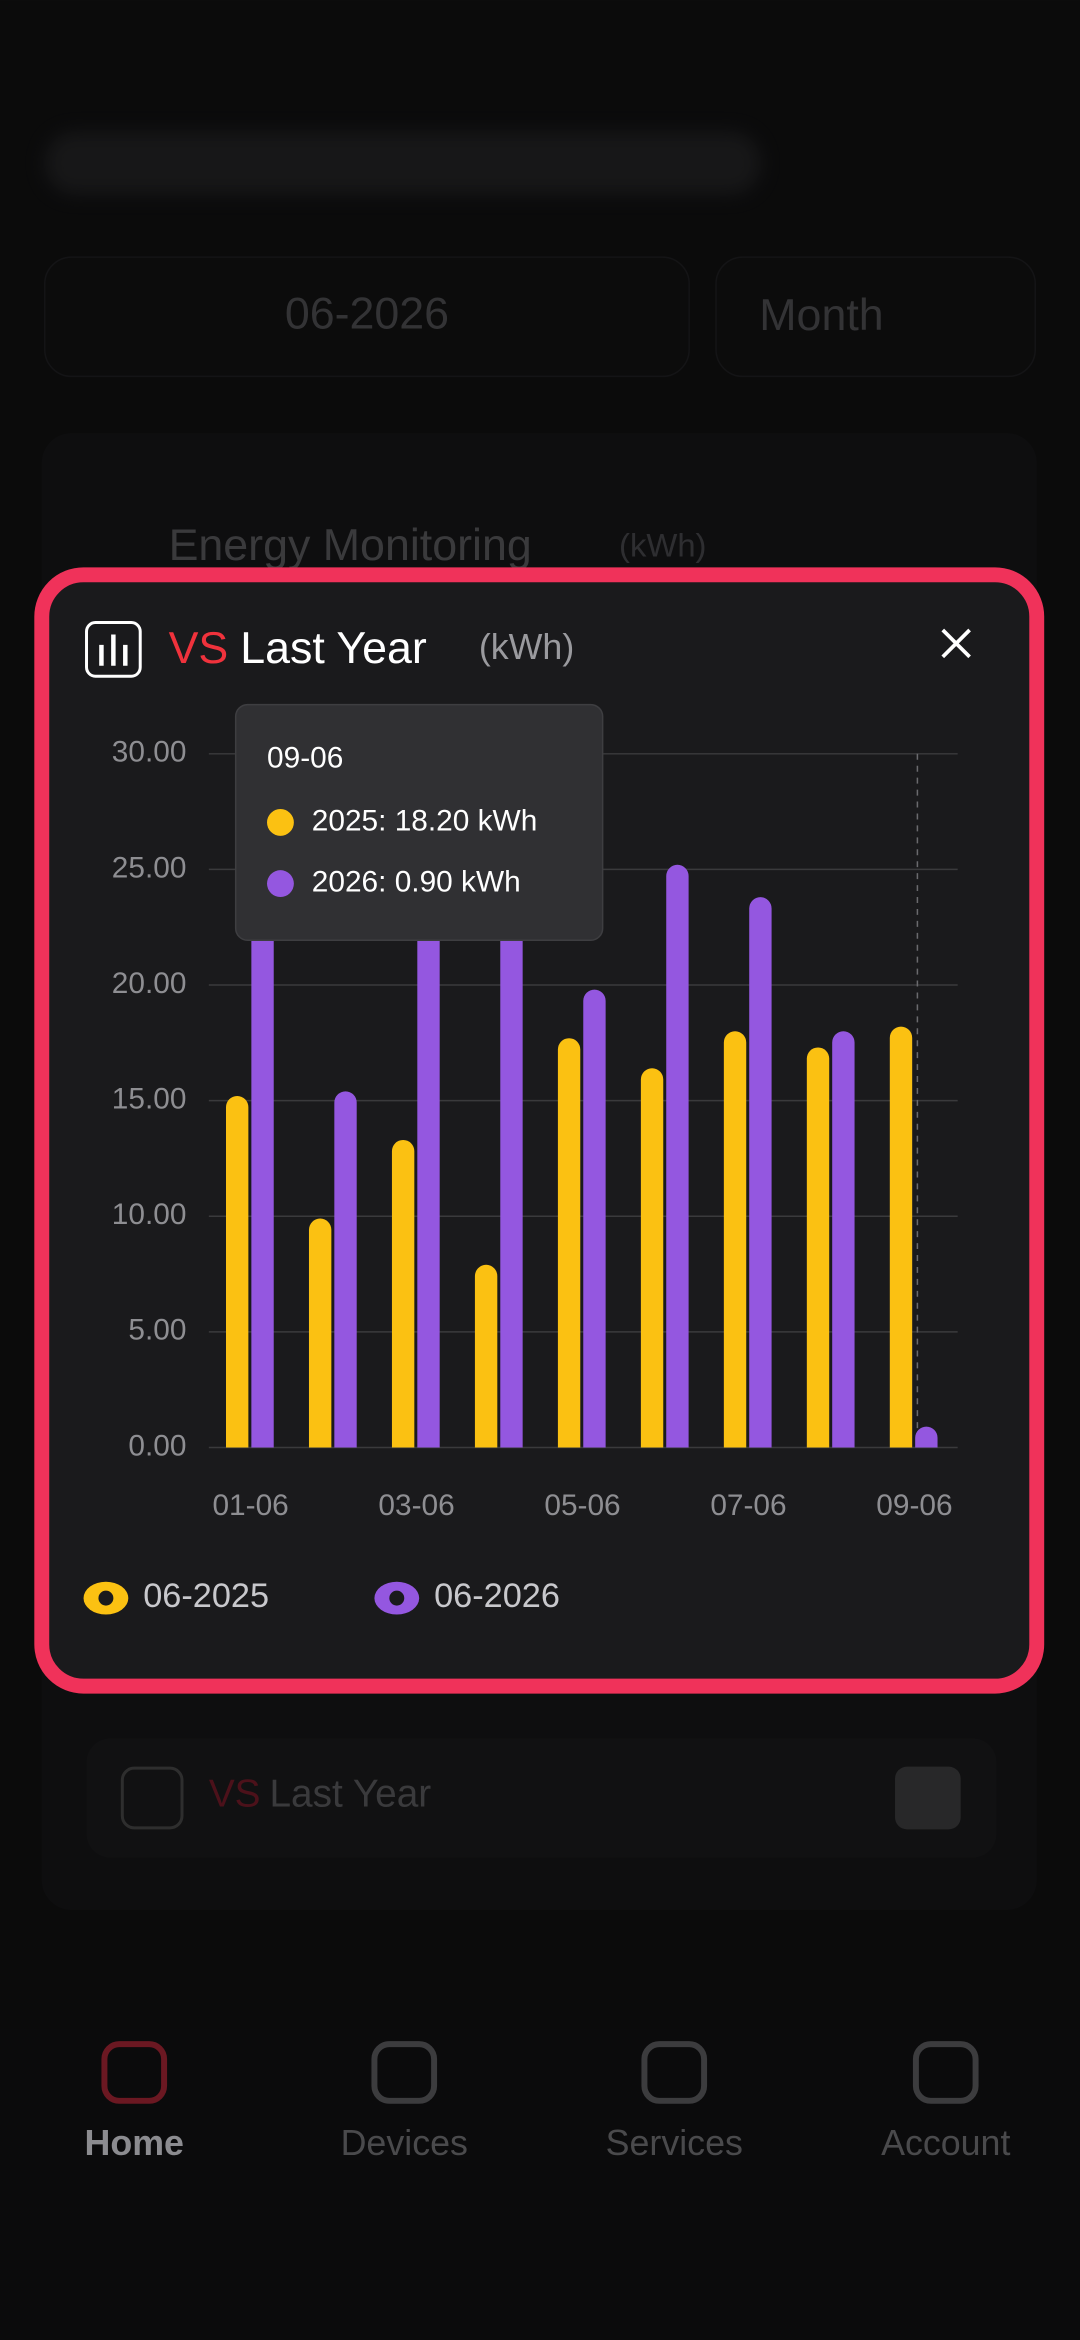  Describe the element at coordinates (298, 648) in the screenshot. I see `modal-title: VS Last Year` at that location.